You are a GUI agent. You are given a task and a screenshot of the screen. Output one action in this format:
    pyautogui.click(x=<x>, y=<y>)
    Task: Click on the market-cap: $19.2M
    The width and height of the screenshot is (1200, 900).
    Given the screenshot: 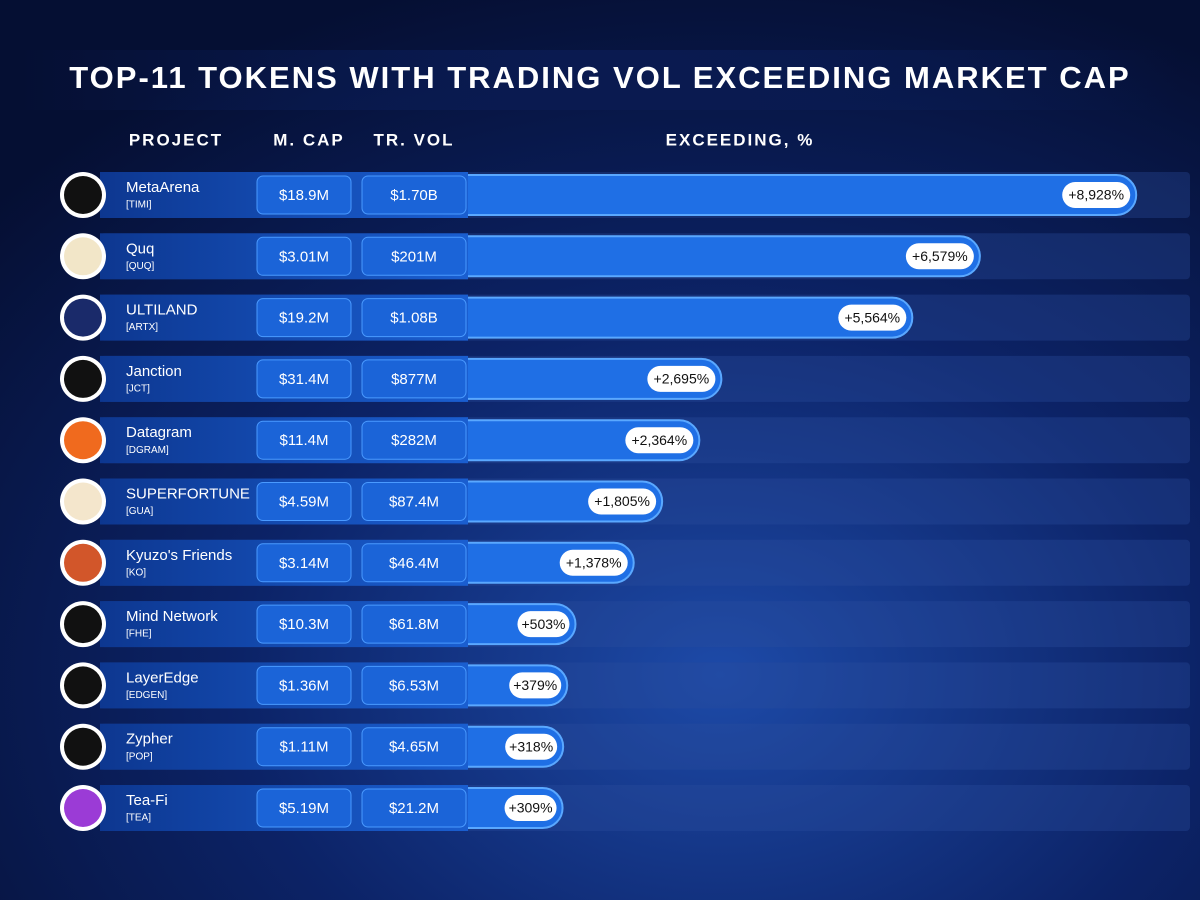 What is the action you would take?
    pyautogui.click(x=304, y=318)
    